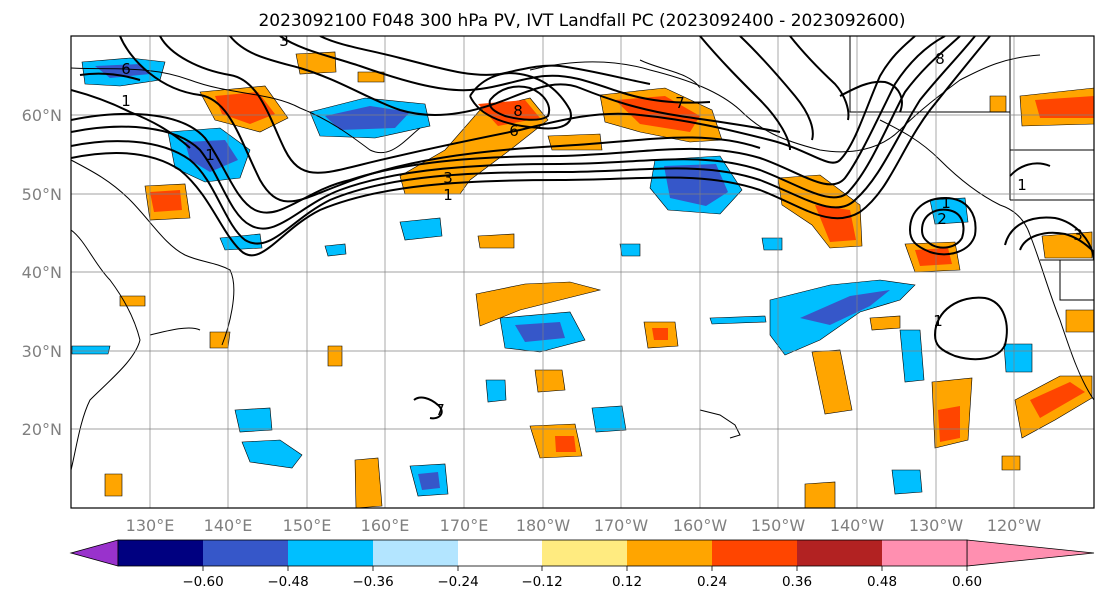 The height and width of the screenshot is (601, 1105). What do you see at coordinates (585, 568) in the screenshot?
I see `colorbar-ticks` at bounding box center [585, 568].